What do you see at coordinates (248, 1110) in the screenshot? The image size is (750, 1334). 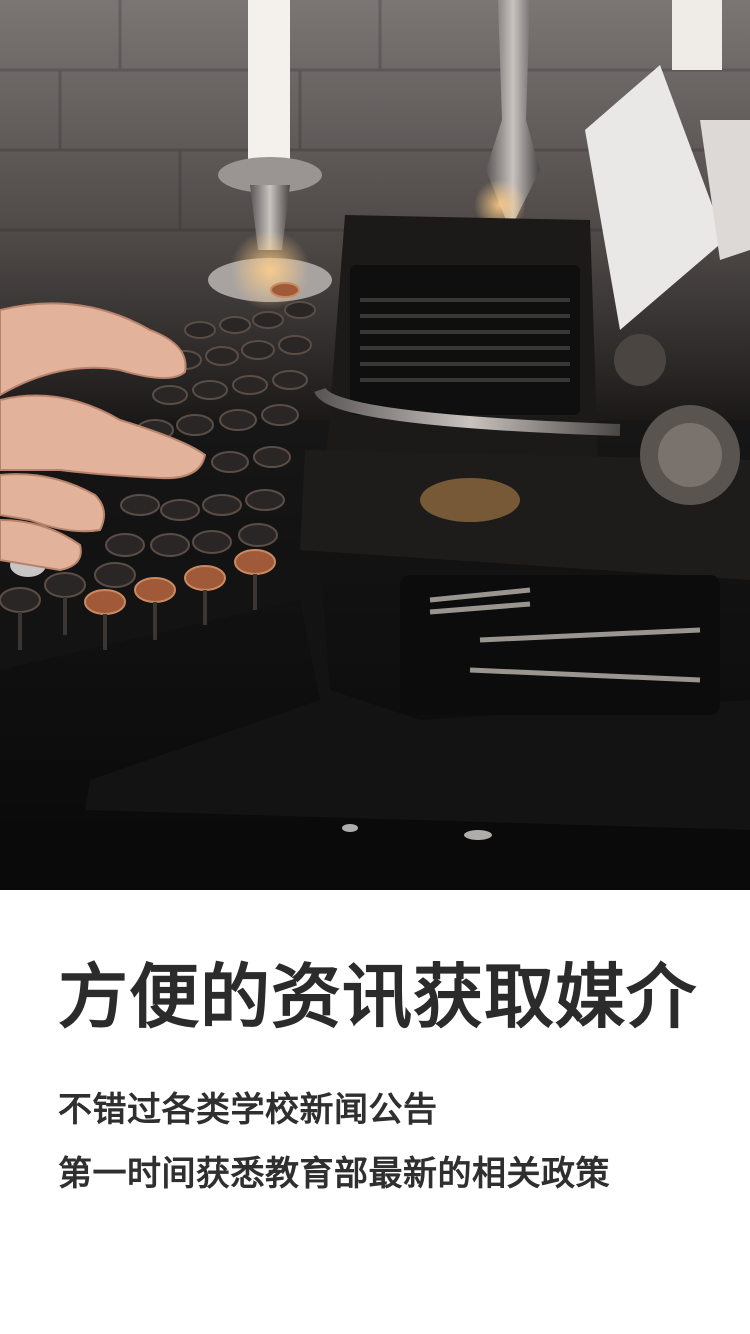 I see `feature-line-1: 不错过各类学校新闻公告` at bounding box center [248, 1110].